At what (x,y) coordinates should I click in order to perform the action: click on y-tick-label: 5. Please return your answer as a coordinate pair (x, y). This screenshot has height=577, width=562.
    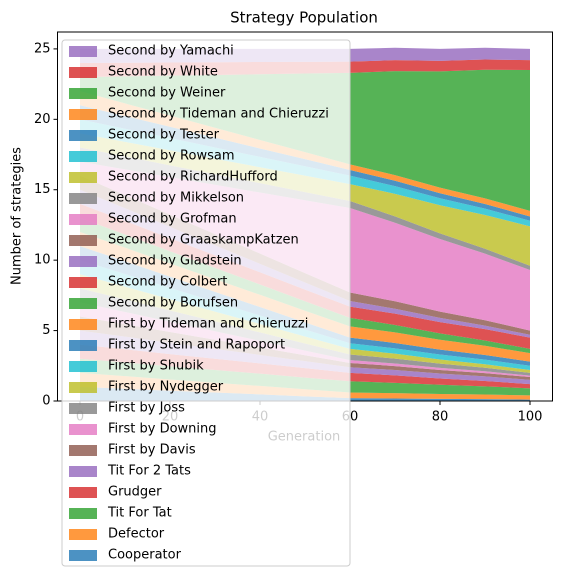
    Looking at the image, I should click on (46, 330).